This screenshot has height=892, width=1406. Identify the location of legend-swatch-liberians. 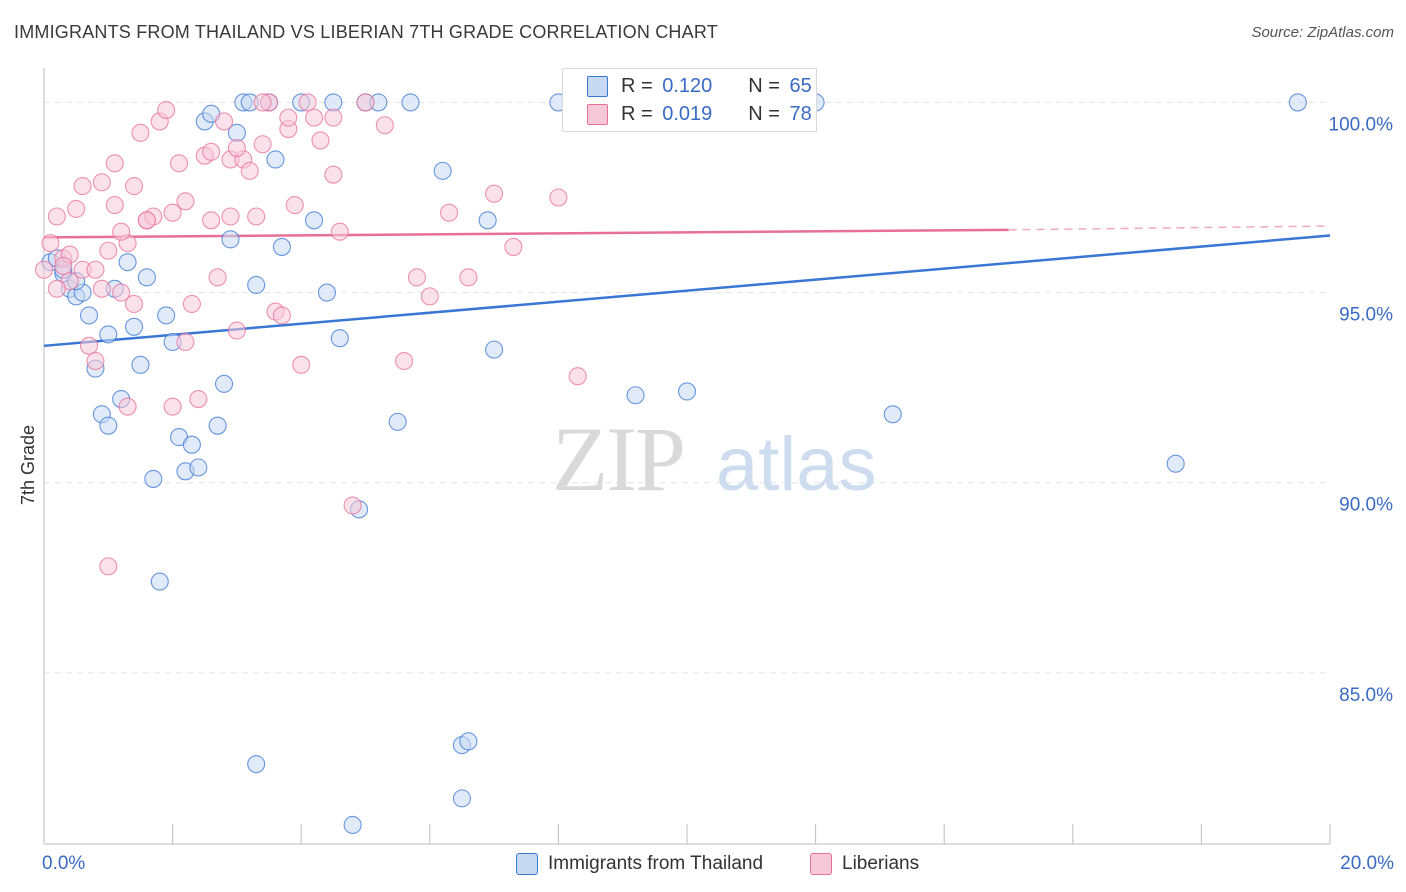
(821, 864).